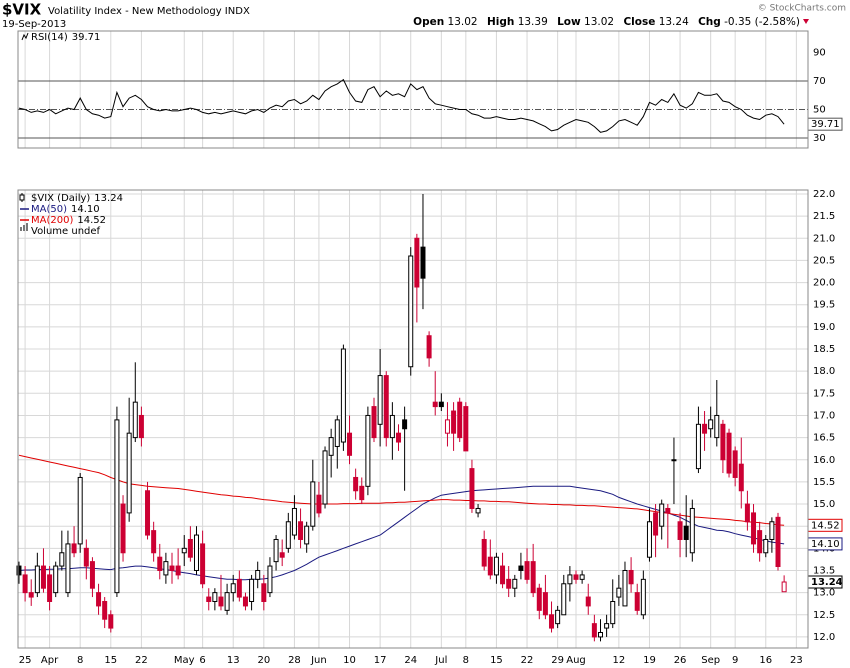 The image size is (850, 668). I want to click on value-tag-label: 14.10, so click(825, 544).